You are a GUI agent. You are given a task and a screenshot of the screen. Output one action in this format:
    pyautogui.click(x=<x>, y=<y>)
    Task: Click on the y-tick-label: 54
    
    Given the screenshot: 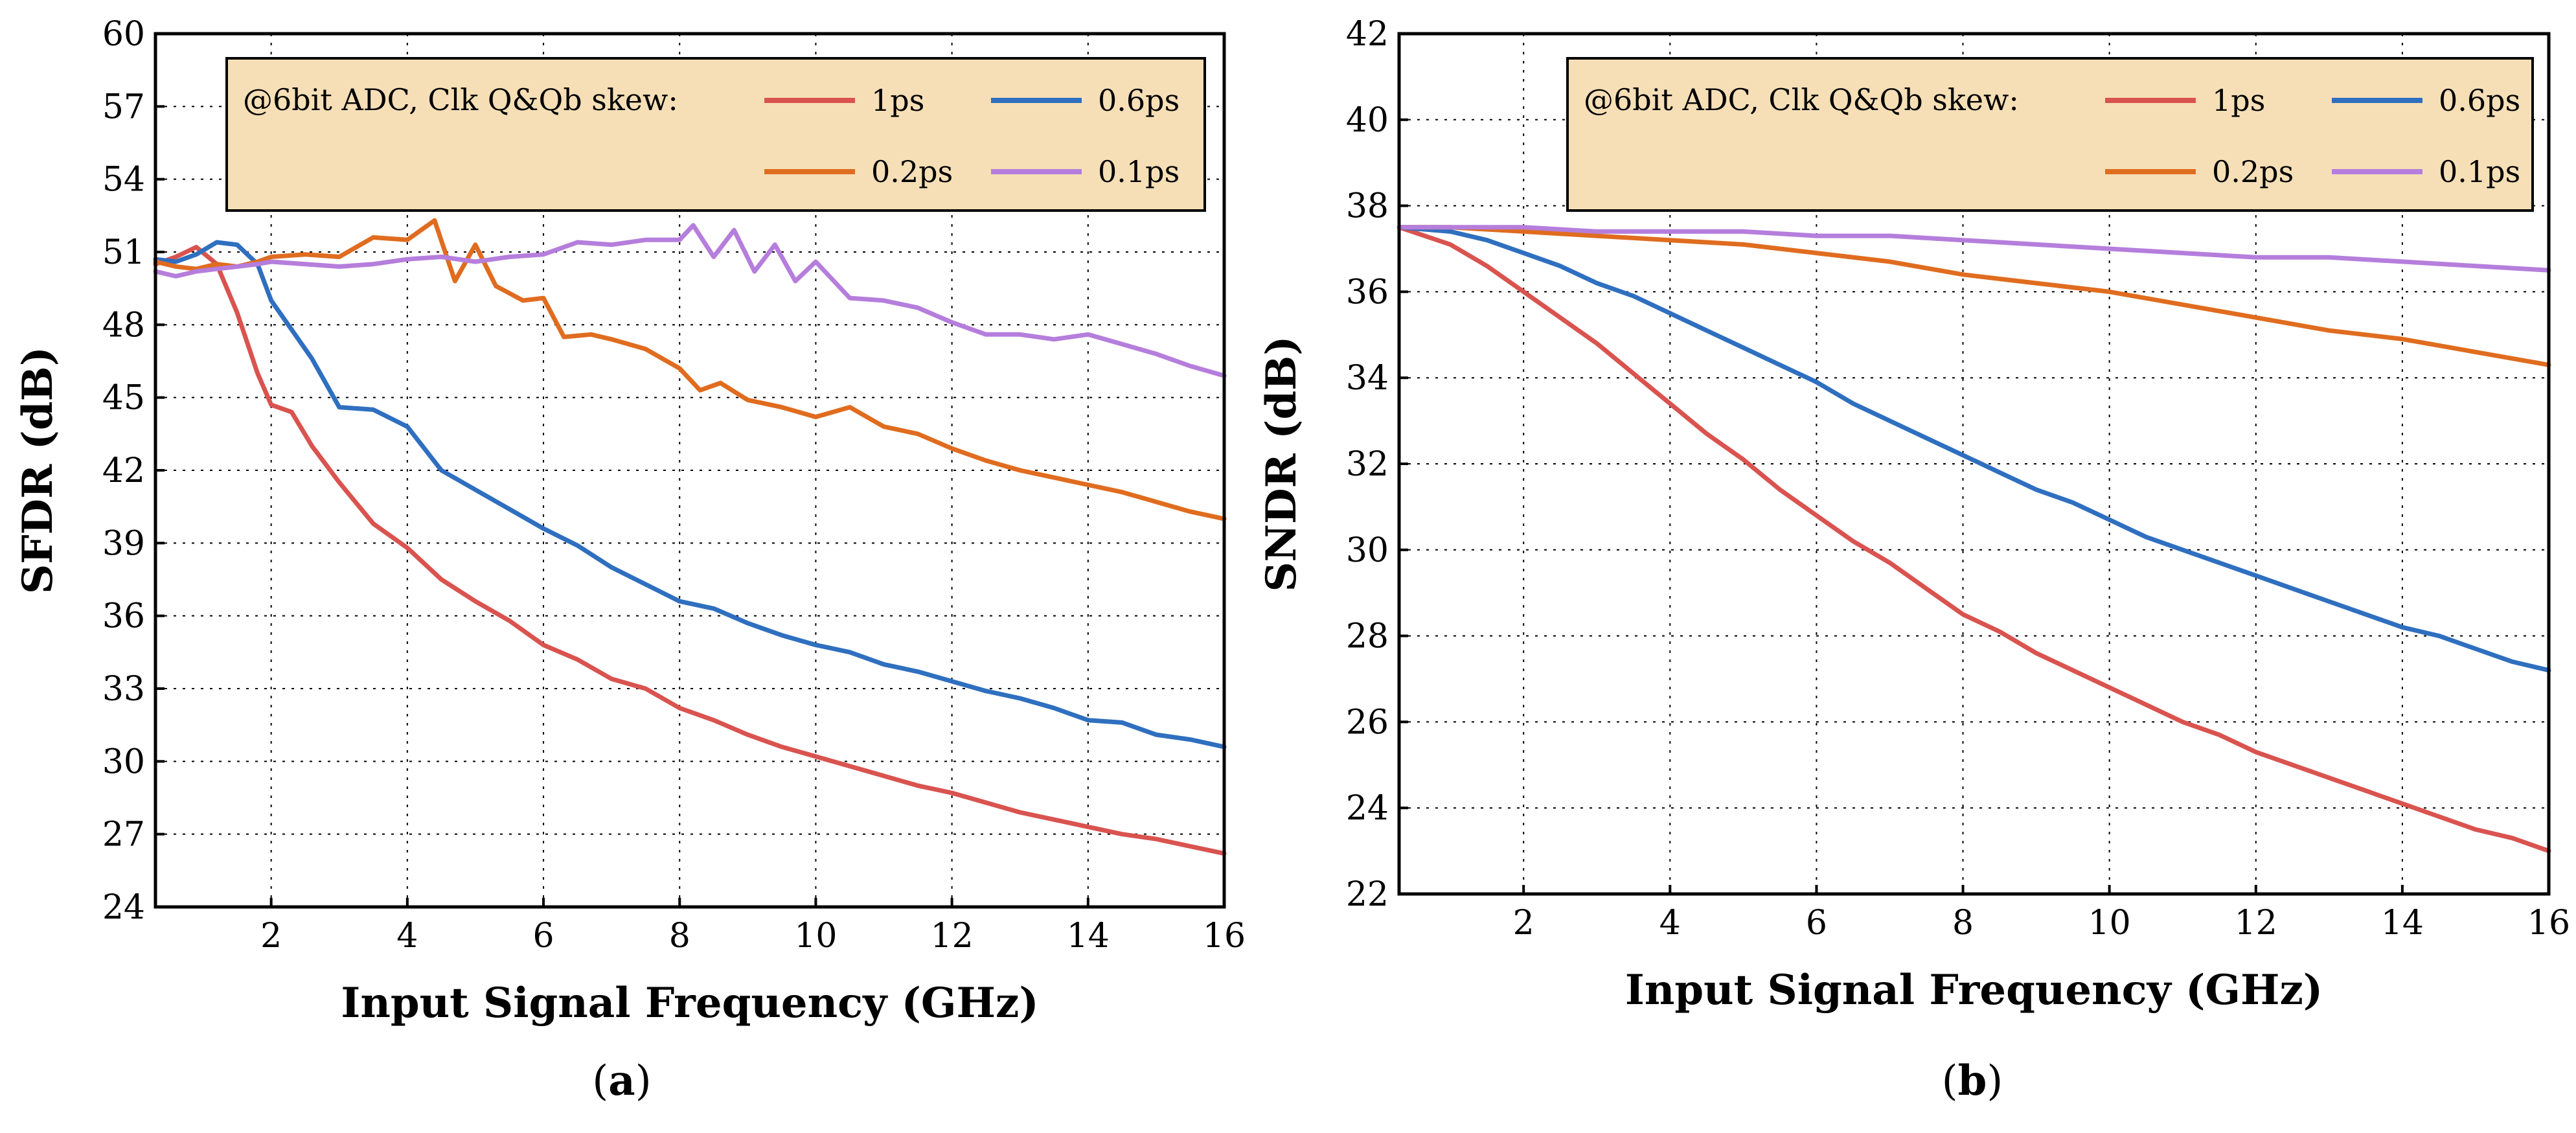 What is the action you would take?
    pyautogui.click(x=123, y=180)
    